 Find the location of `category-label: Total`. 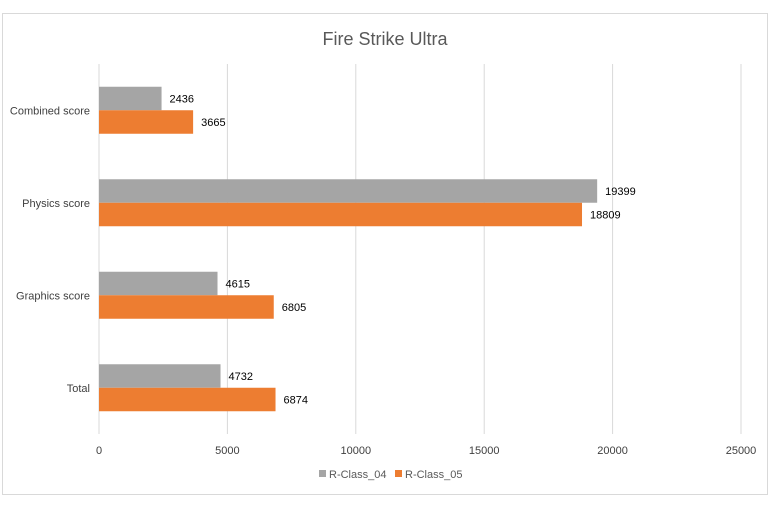

category-label: Total is located at coordinates (78, 389).